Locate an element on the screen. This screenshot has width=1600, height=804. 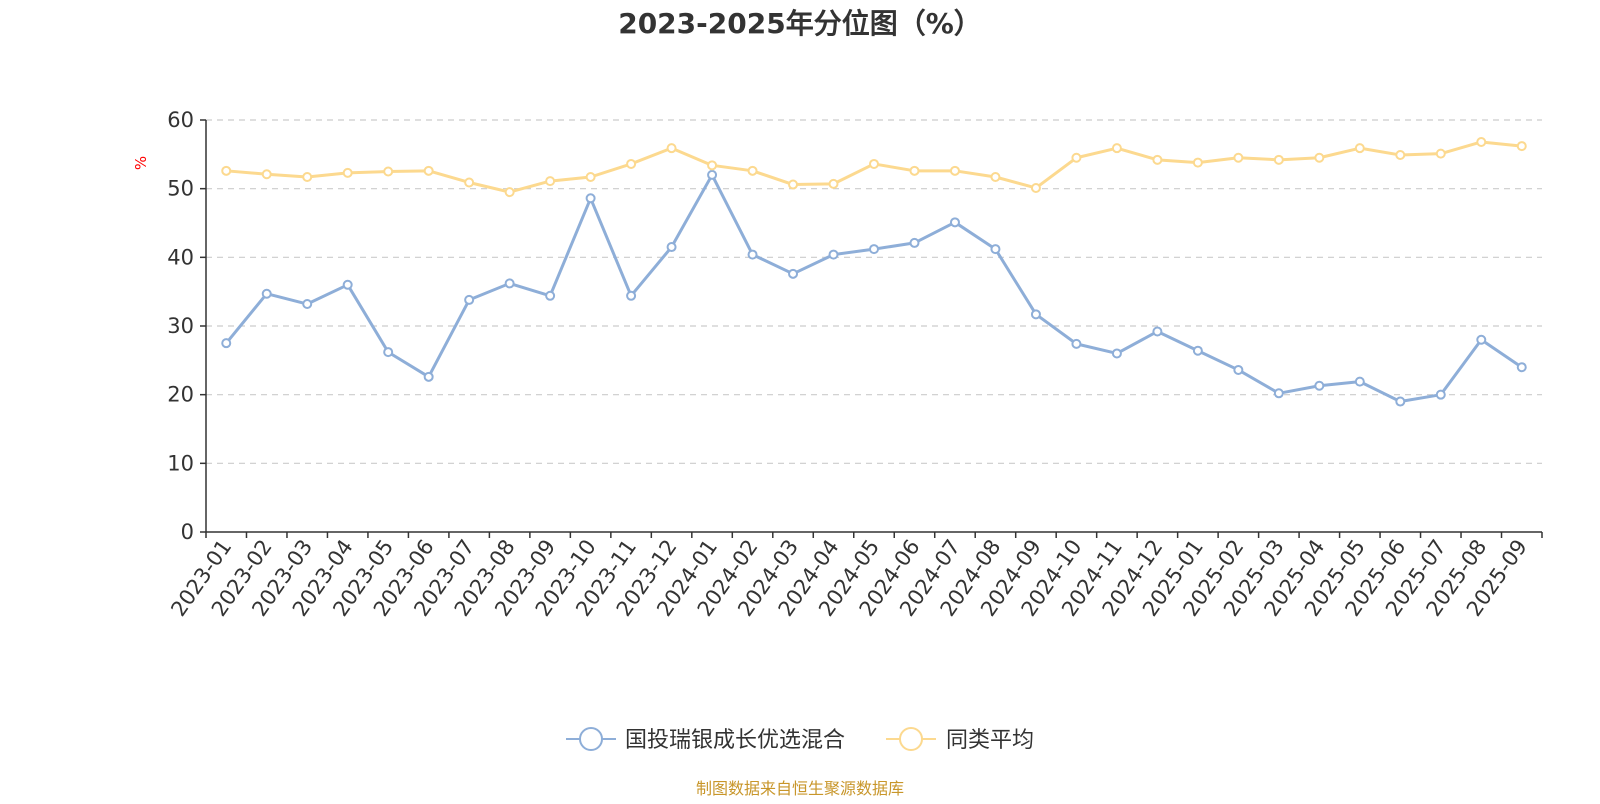
legend-marker-fund is located at coordinates (591, 739).